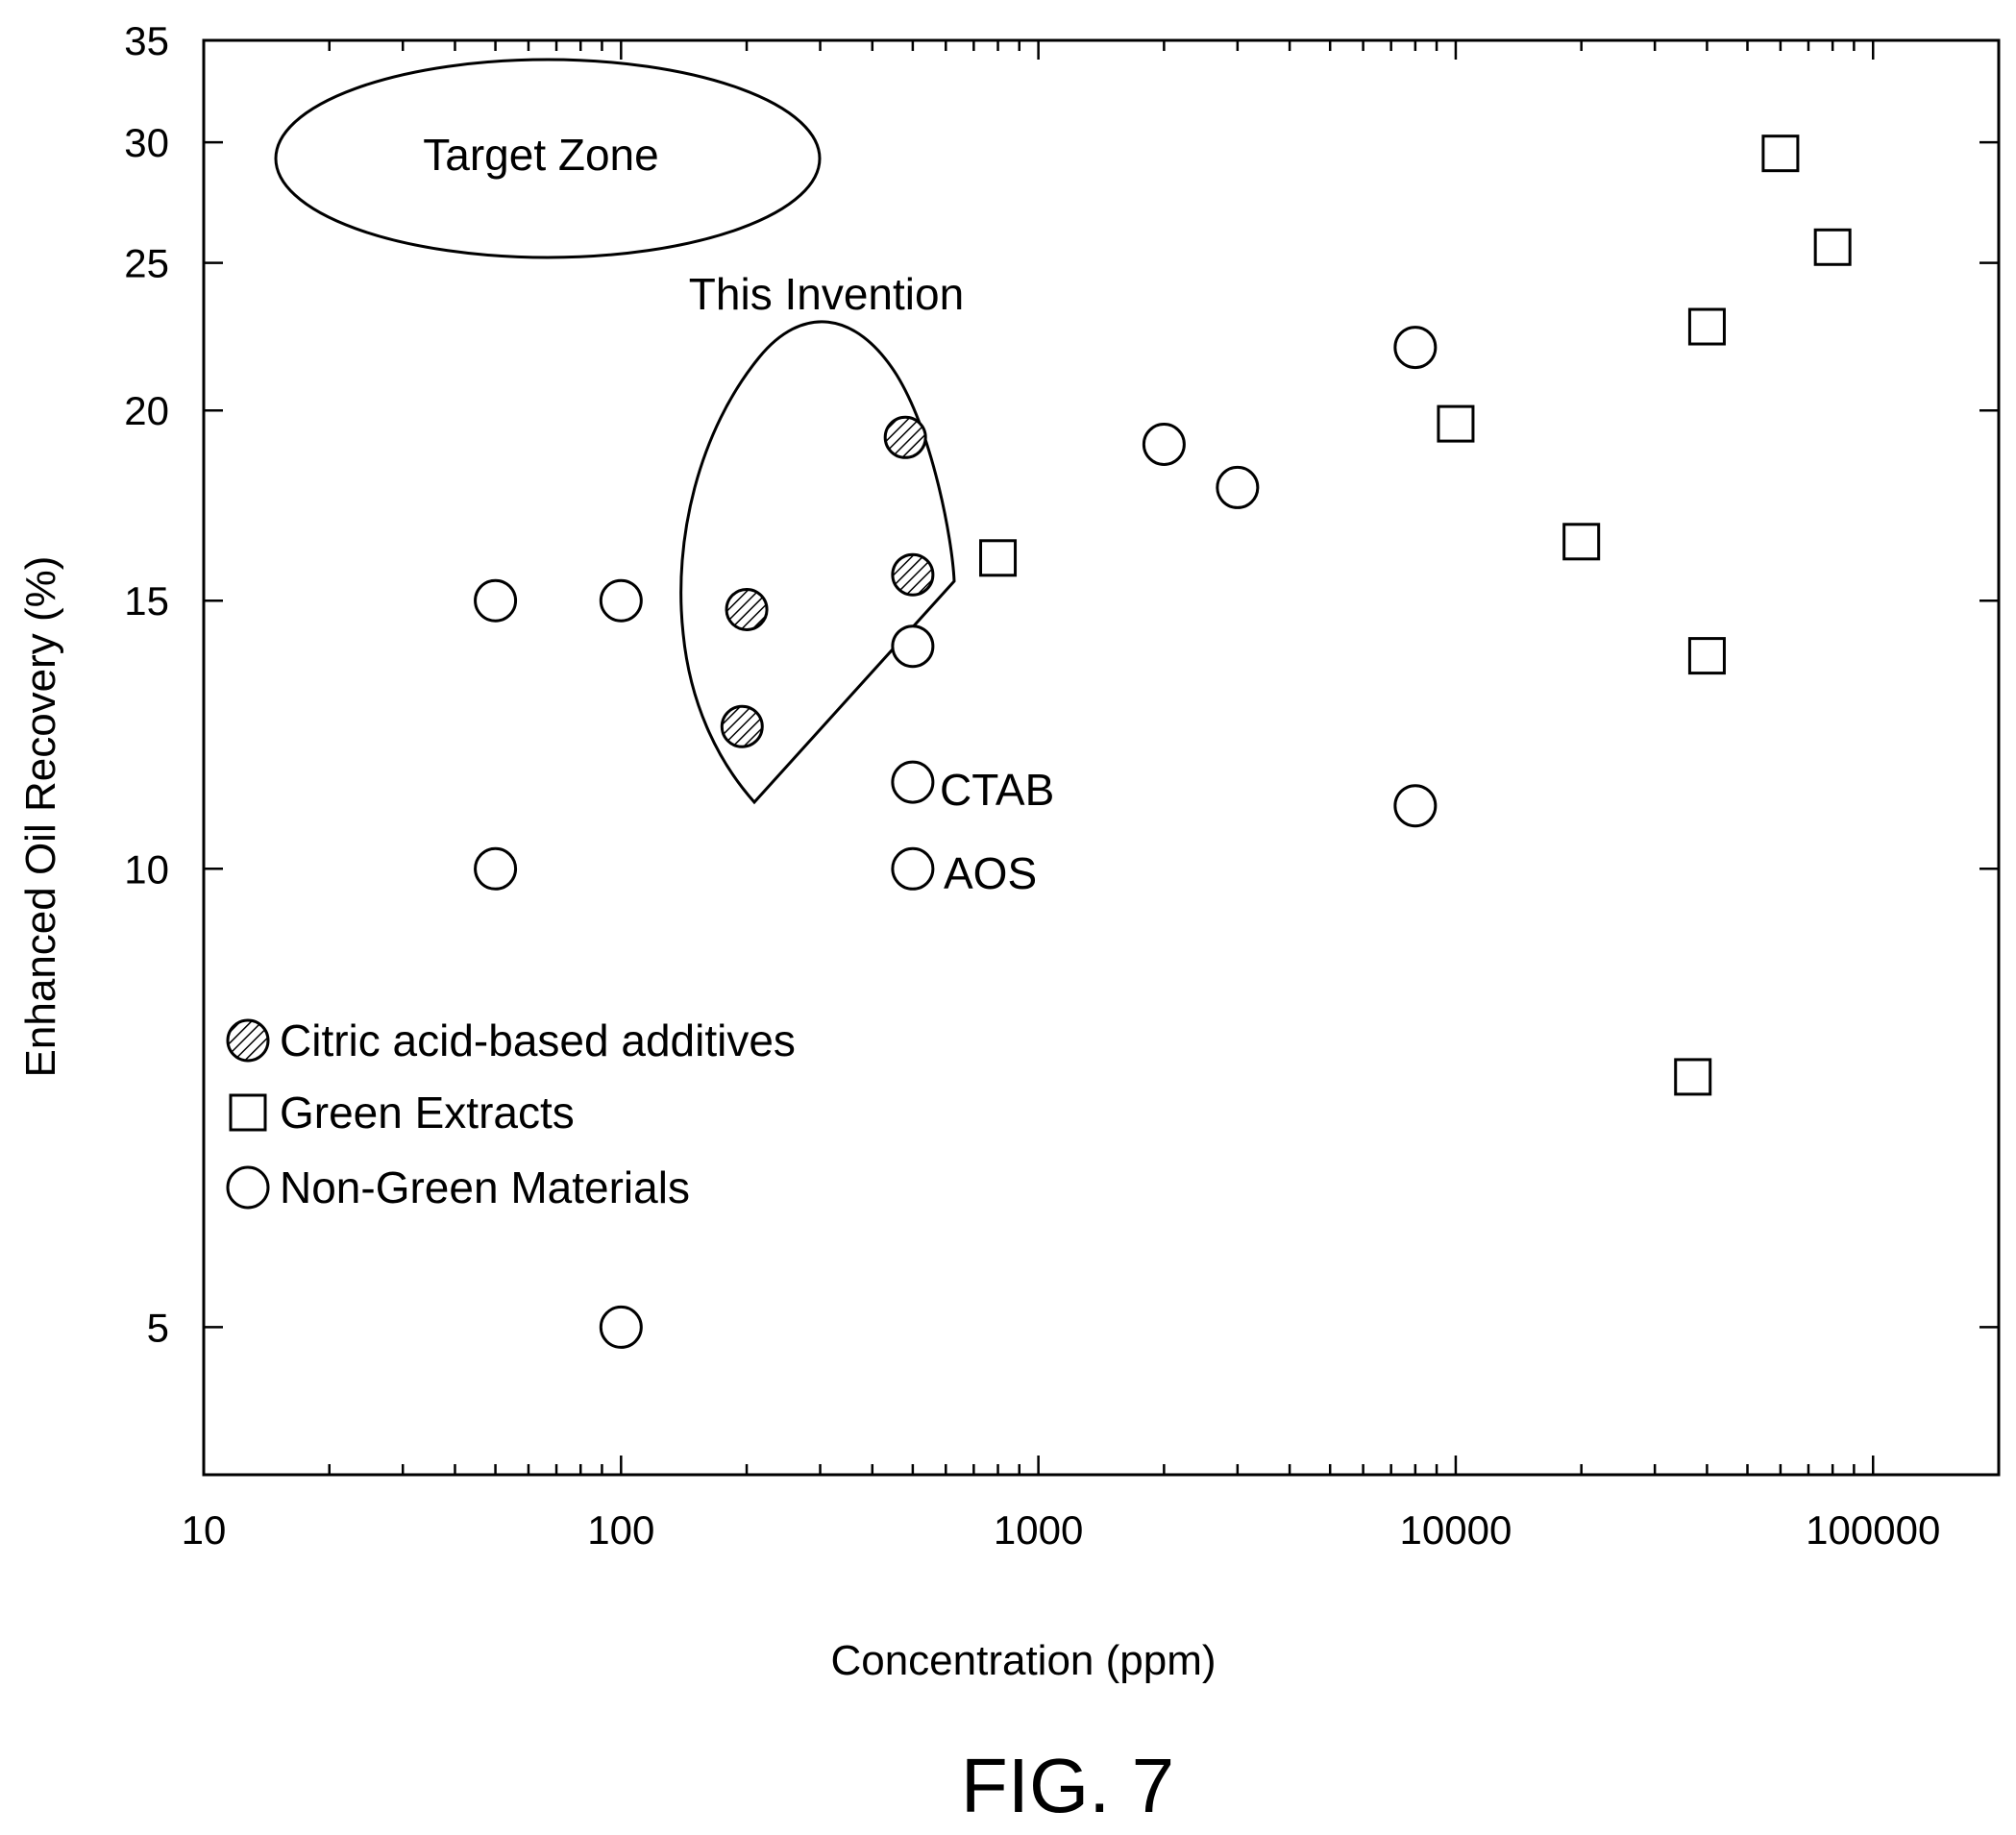 The height and width of the screenshot is (1835, 2016). Describe the element at coordinates (158, 1328) in the screenshot. I see `y-tick-label: 5` at that location.